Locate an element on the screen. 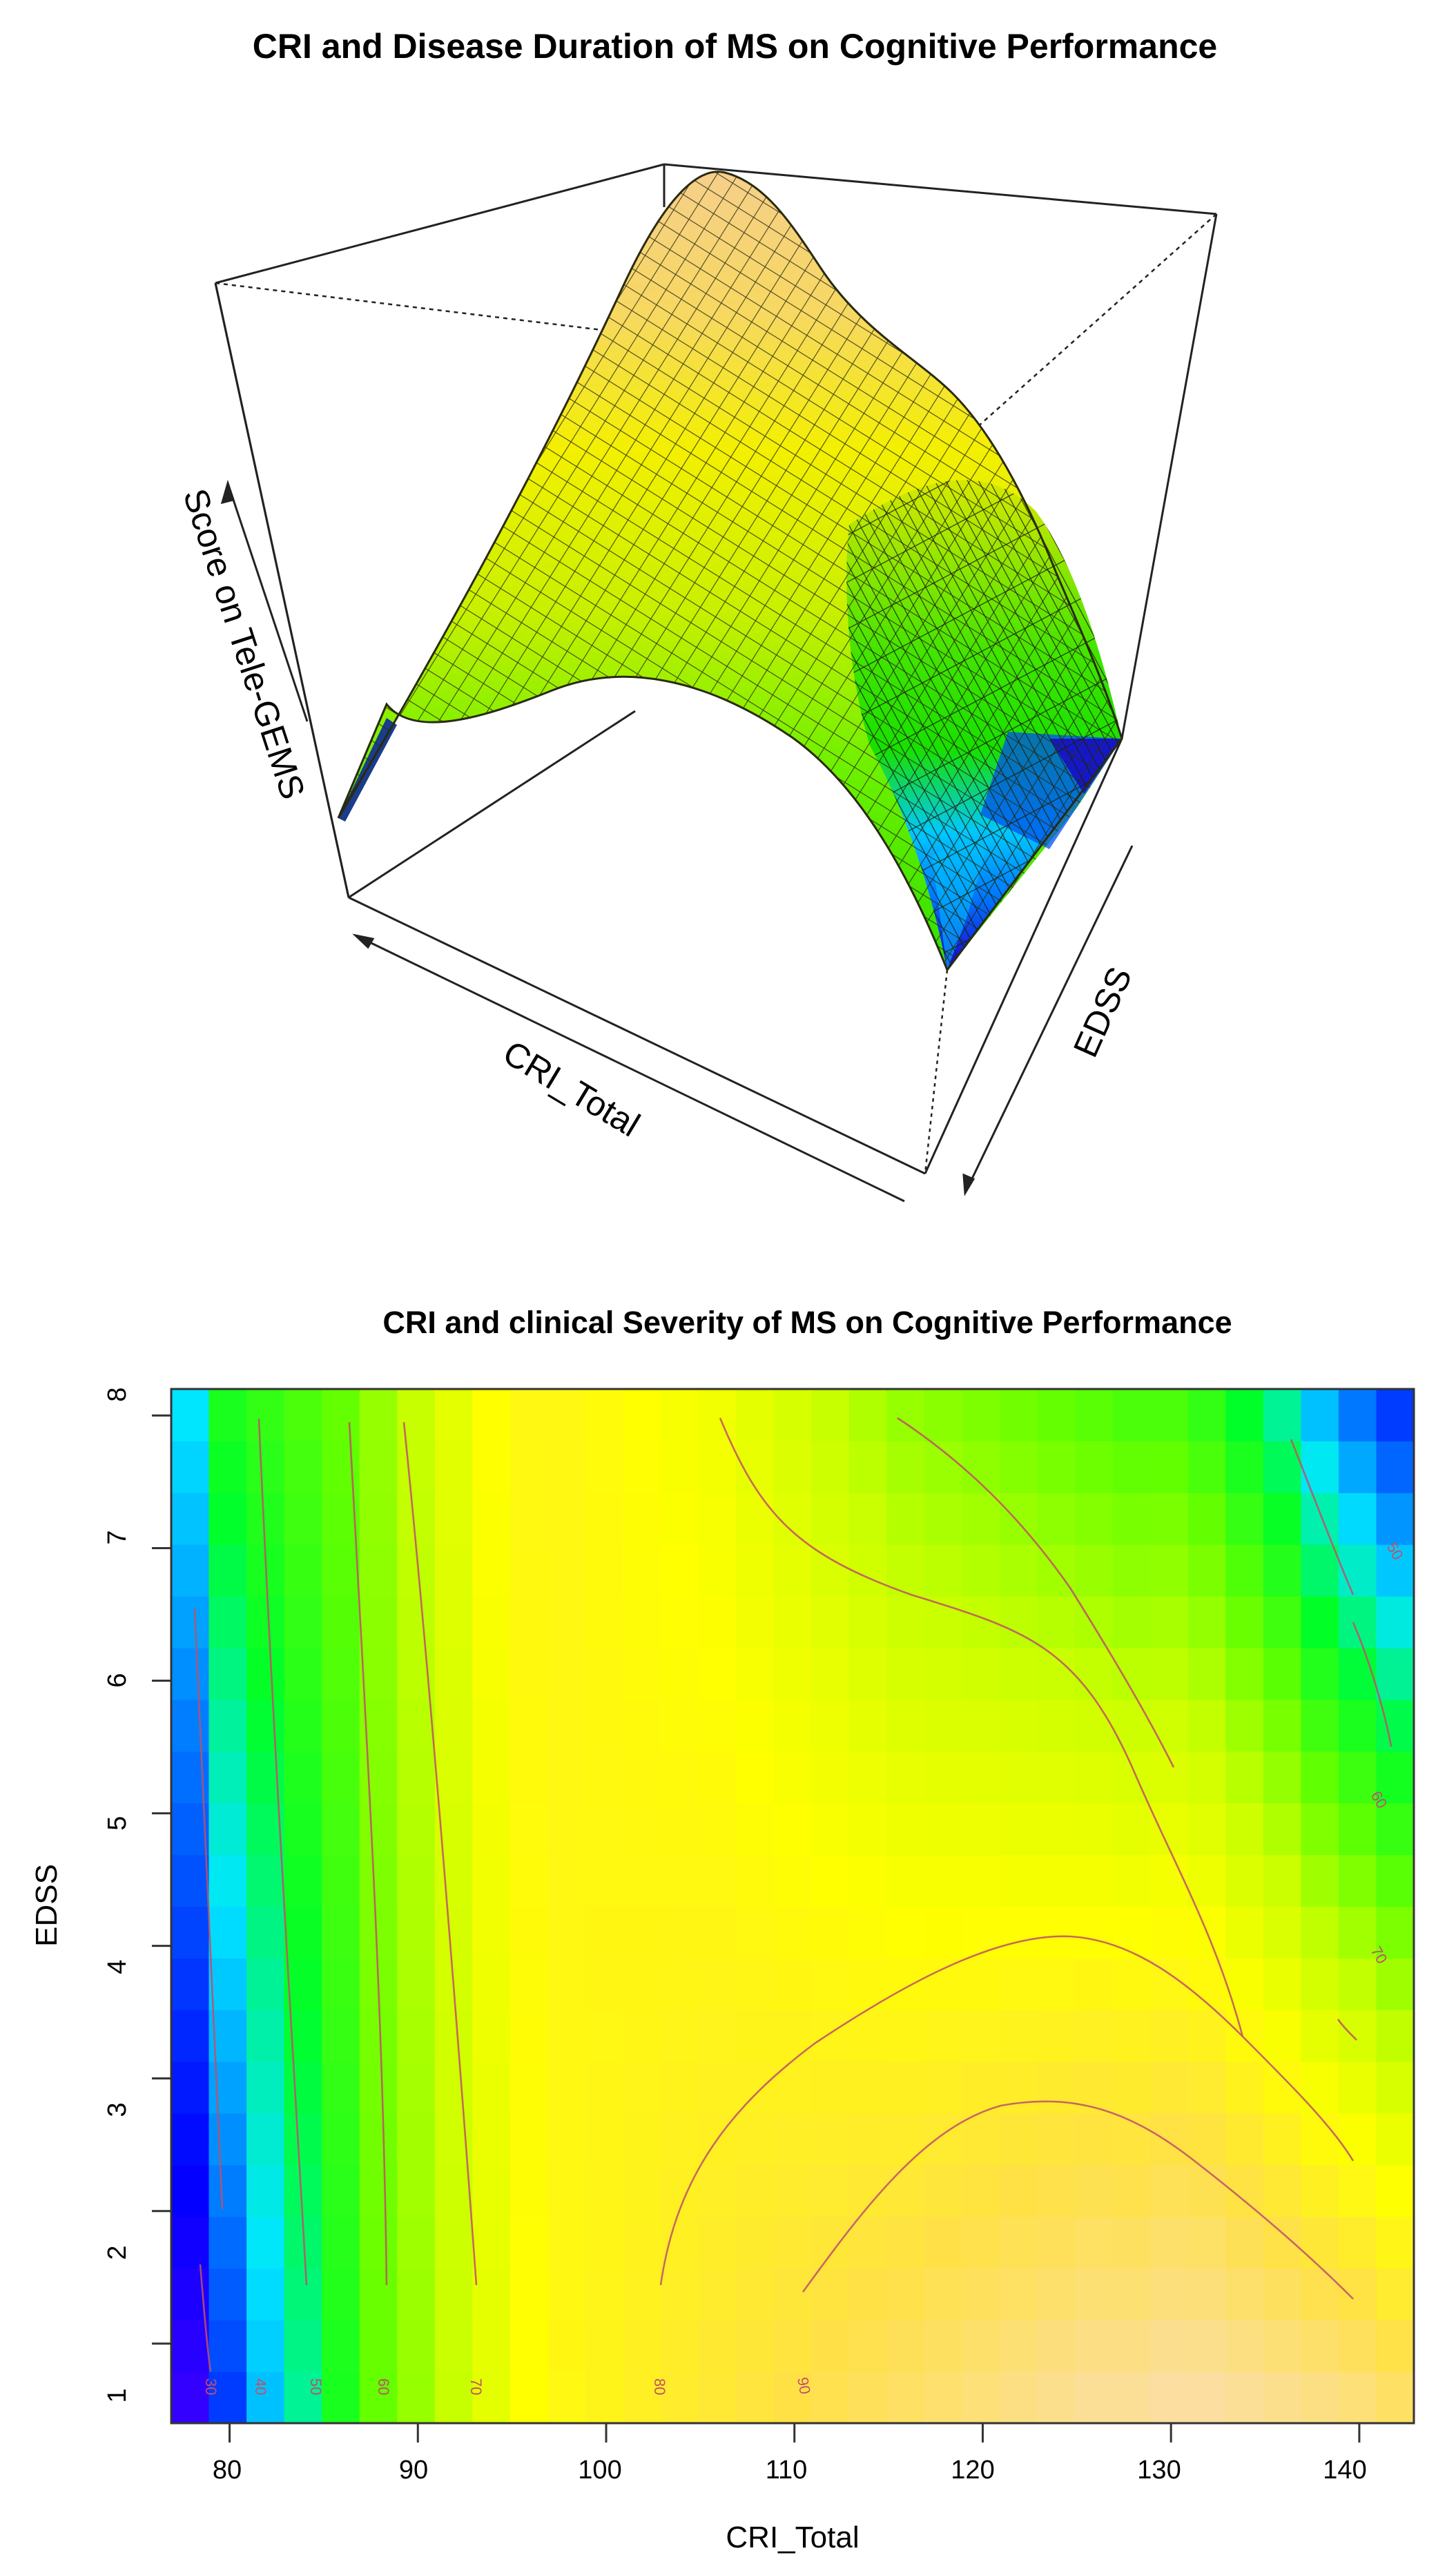 This screenshot has height=2564, width=1456. contour-label: 60 is located at coordinates (383, 2386).